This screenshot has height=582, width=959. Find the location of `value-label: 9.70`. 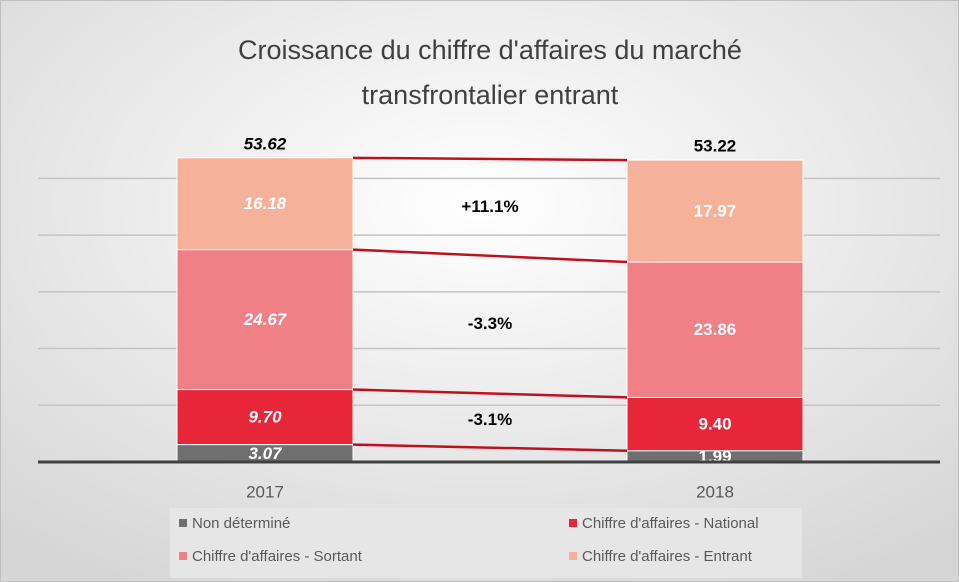

value-label: 9.70 is located at coordinates (265, 417).